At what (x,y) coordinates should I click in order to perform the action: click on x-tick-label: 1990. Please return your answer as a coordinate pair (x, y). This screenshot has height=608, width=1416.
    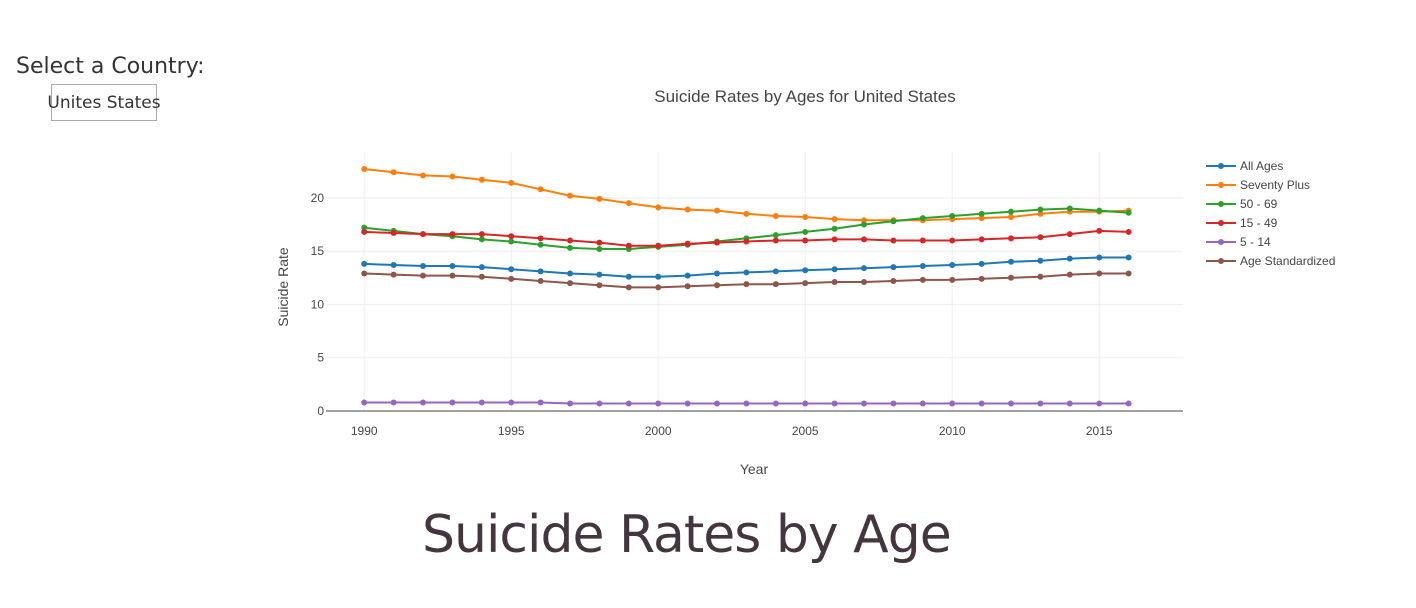
    Looking at the image, I should click on (364, 431).